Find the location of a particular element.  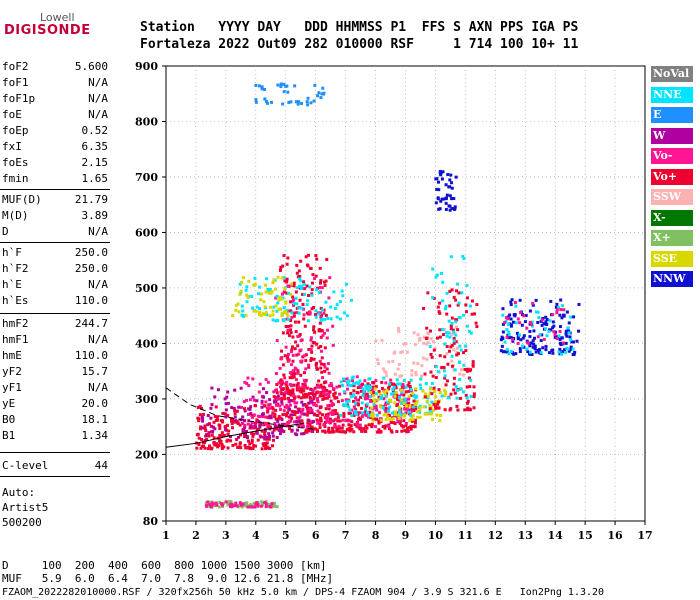

param-yf1: yF1 N/A is located at coordinates (55, 389).